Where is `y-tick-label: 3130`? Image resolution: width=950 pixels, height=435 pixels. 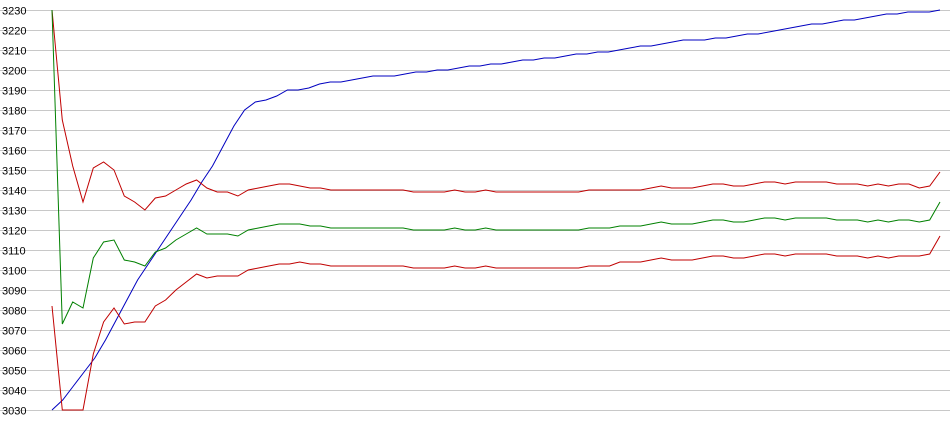 y-tick-label: 3130 is located at coordinates (14, 212).